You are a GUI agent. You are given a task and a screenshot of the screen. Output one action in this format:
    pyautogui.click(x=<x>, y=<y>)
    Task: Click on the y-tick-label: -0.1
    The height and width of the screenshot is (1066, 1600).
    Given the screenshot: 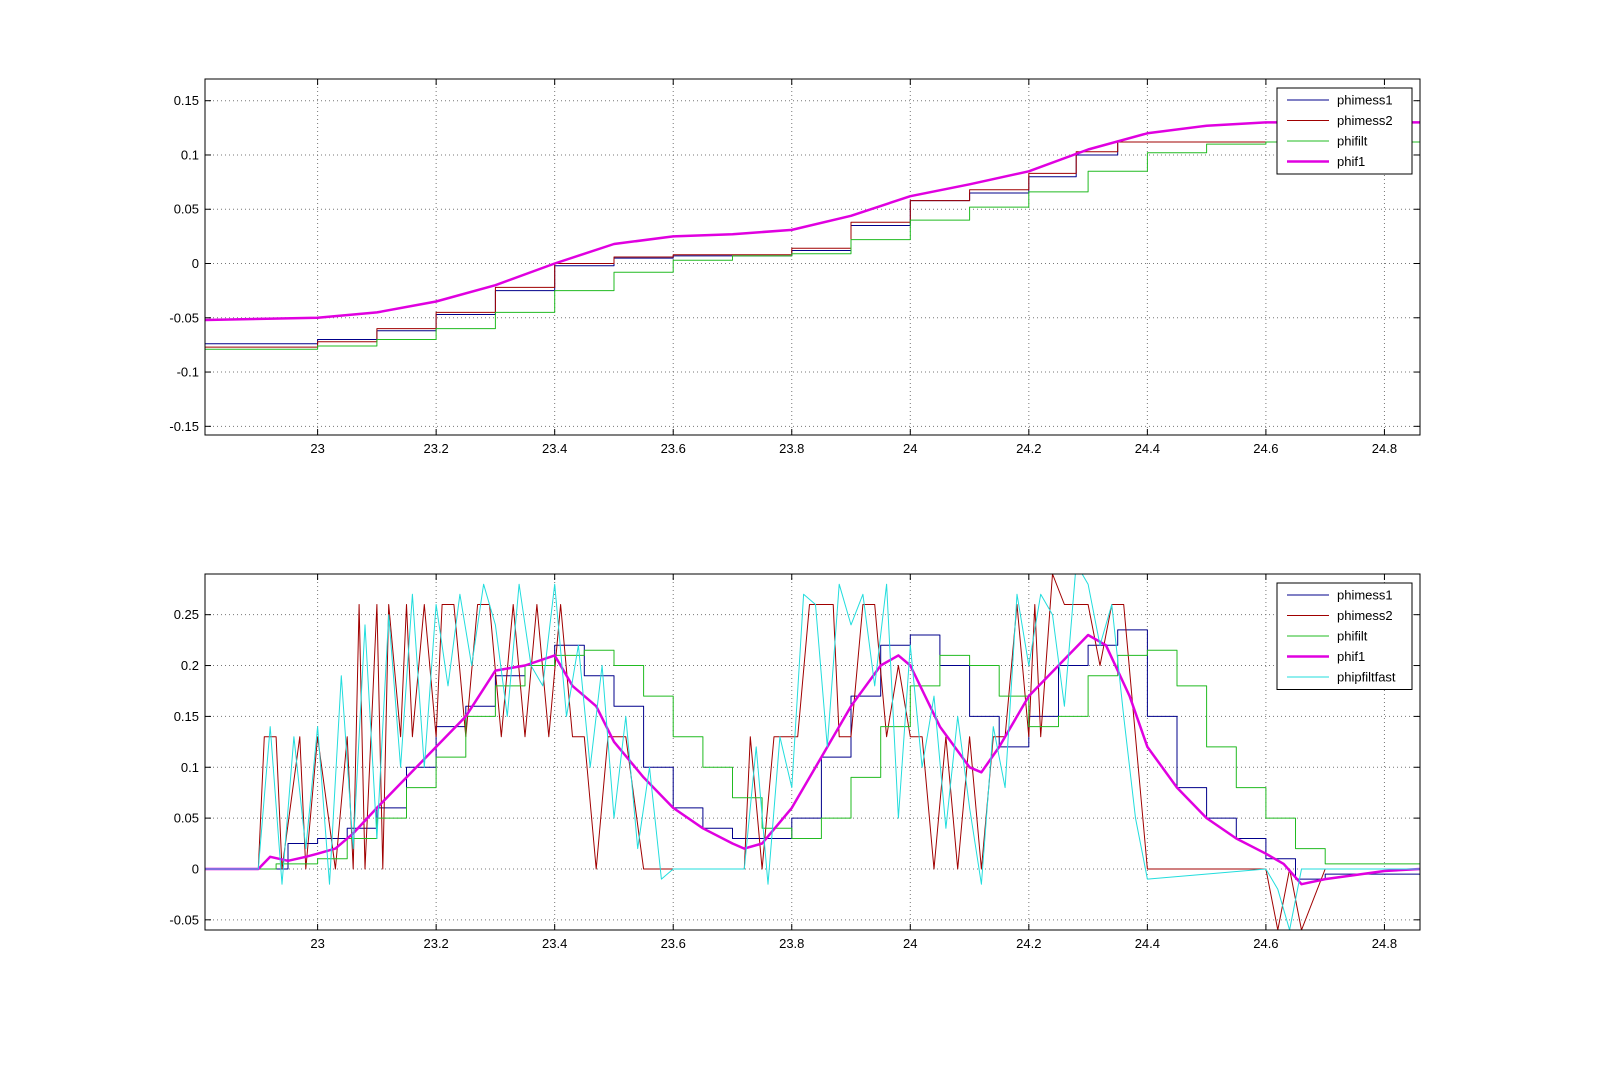 What is the action you would take?
    pyautogui.click(x=188, y=372)
    